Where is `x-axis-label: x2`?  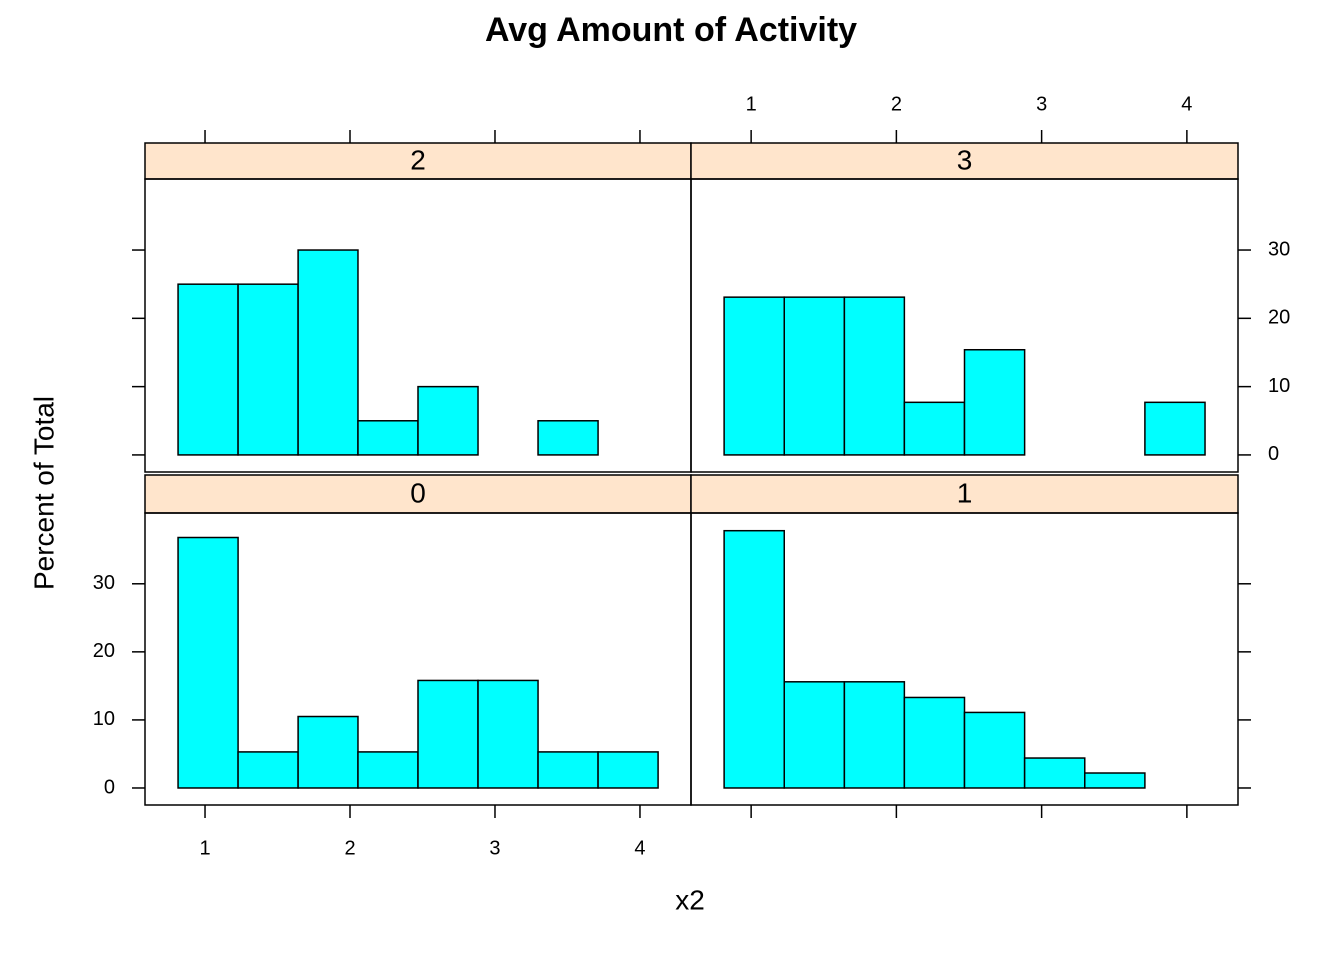 x-axis-label: x2 is located at coordinates (690, 899).